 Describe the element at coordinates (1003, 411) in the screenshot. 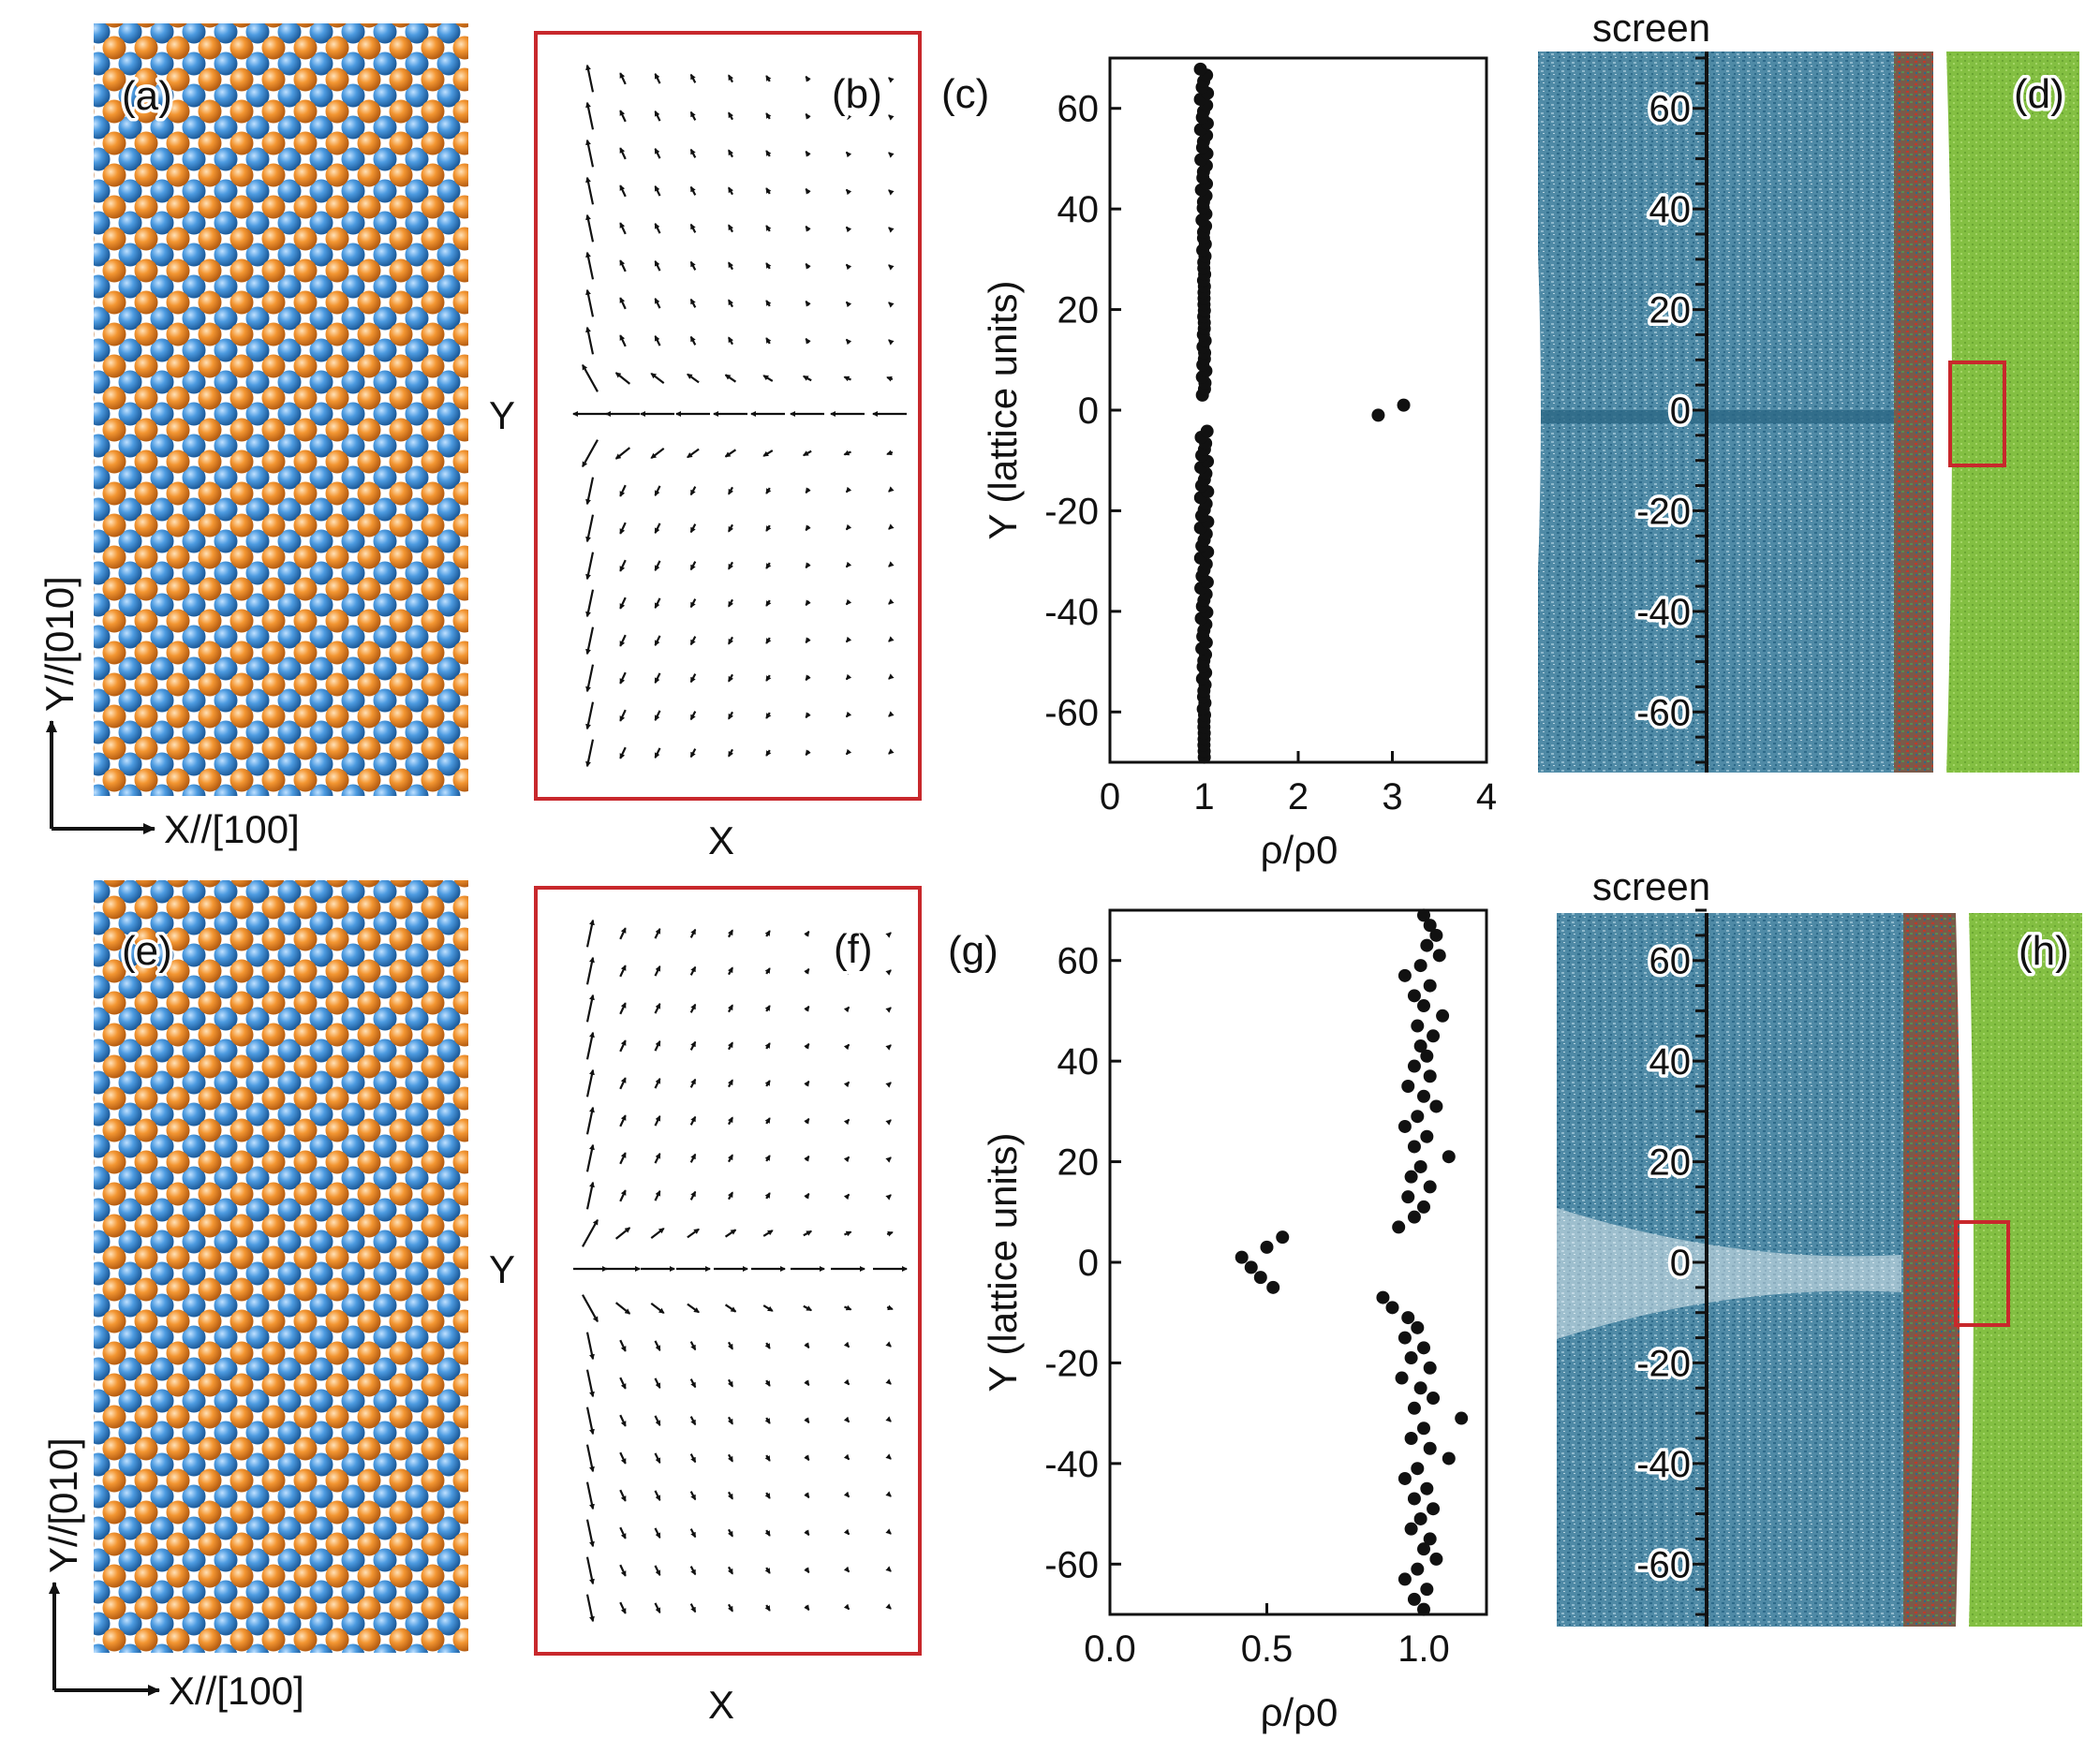

I see `ylabel-c: Y (lattice units)` at that location.